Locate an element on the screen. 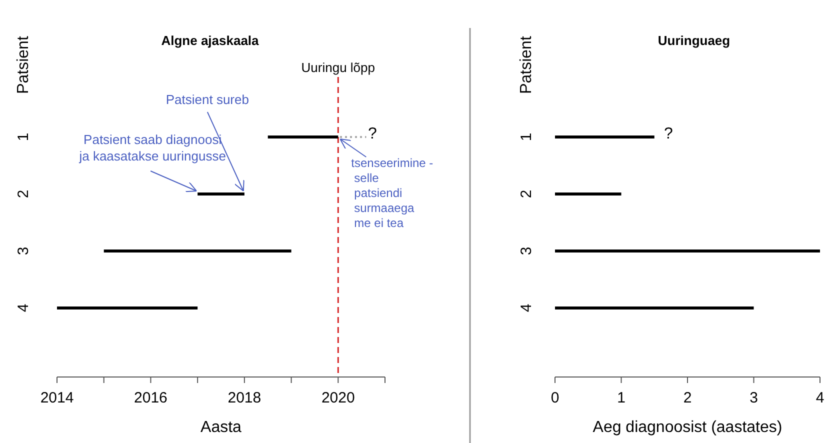 The width and height of the screenshot is (832, 443). x-tick-label: 1 is located at coordinates (621, 398).